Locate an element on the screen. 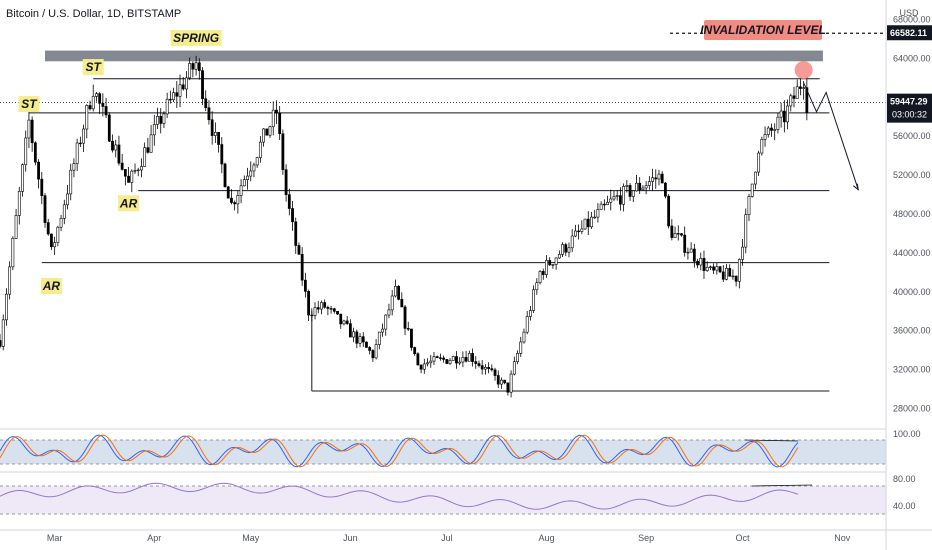  time-axis: Mar Apr May Jun Jul Aug Sep Oct Nov is located at coordinates (449, 538).